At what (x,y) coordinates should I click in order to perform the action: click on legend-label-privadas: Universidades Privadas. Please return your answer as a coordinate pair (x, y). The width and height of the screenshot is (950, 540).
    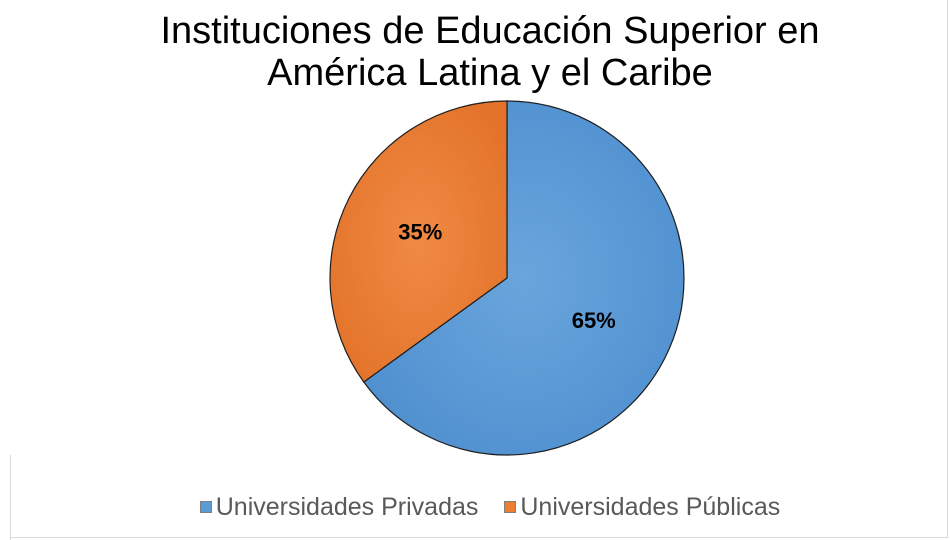
    Looking at the image, I should click on (347, 506).